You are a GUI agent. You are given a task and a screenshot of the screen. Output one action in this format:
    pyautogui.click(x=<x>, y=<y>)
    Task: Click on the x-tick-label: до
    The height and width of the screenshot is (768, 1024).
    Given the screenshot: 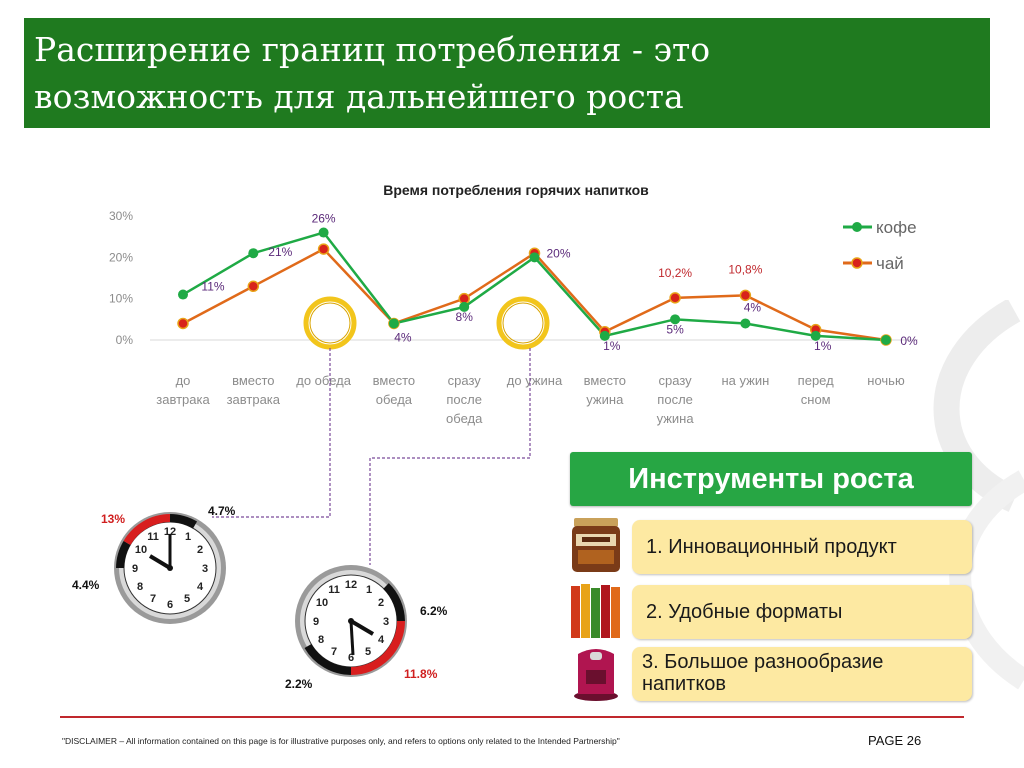 What is the action you would take?
    pyautogui.click(x=183, y=380)
    